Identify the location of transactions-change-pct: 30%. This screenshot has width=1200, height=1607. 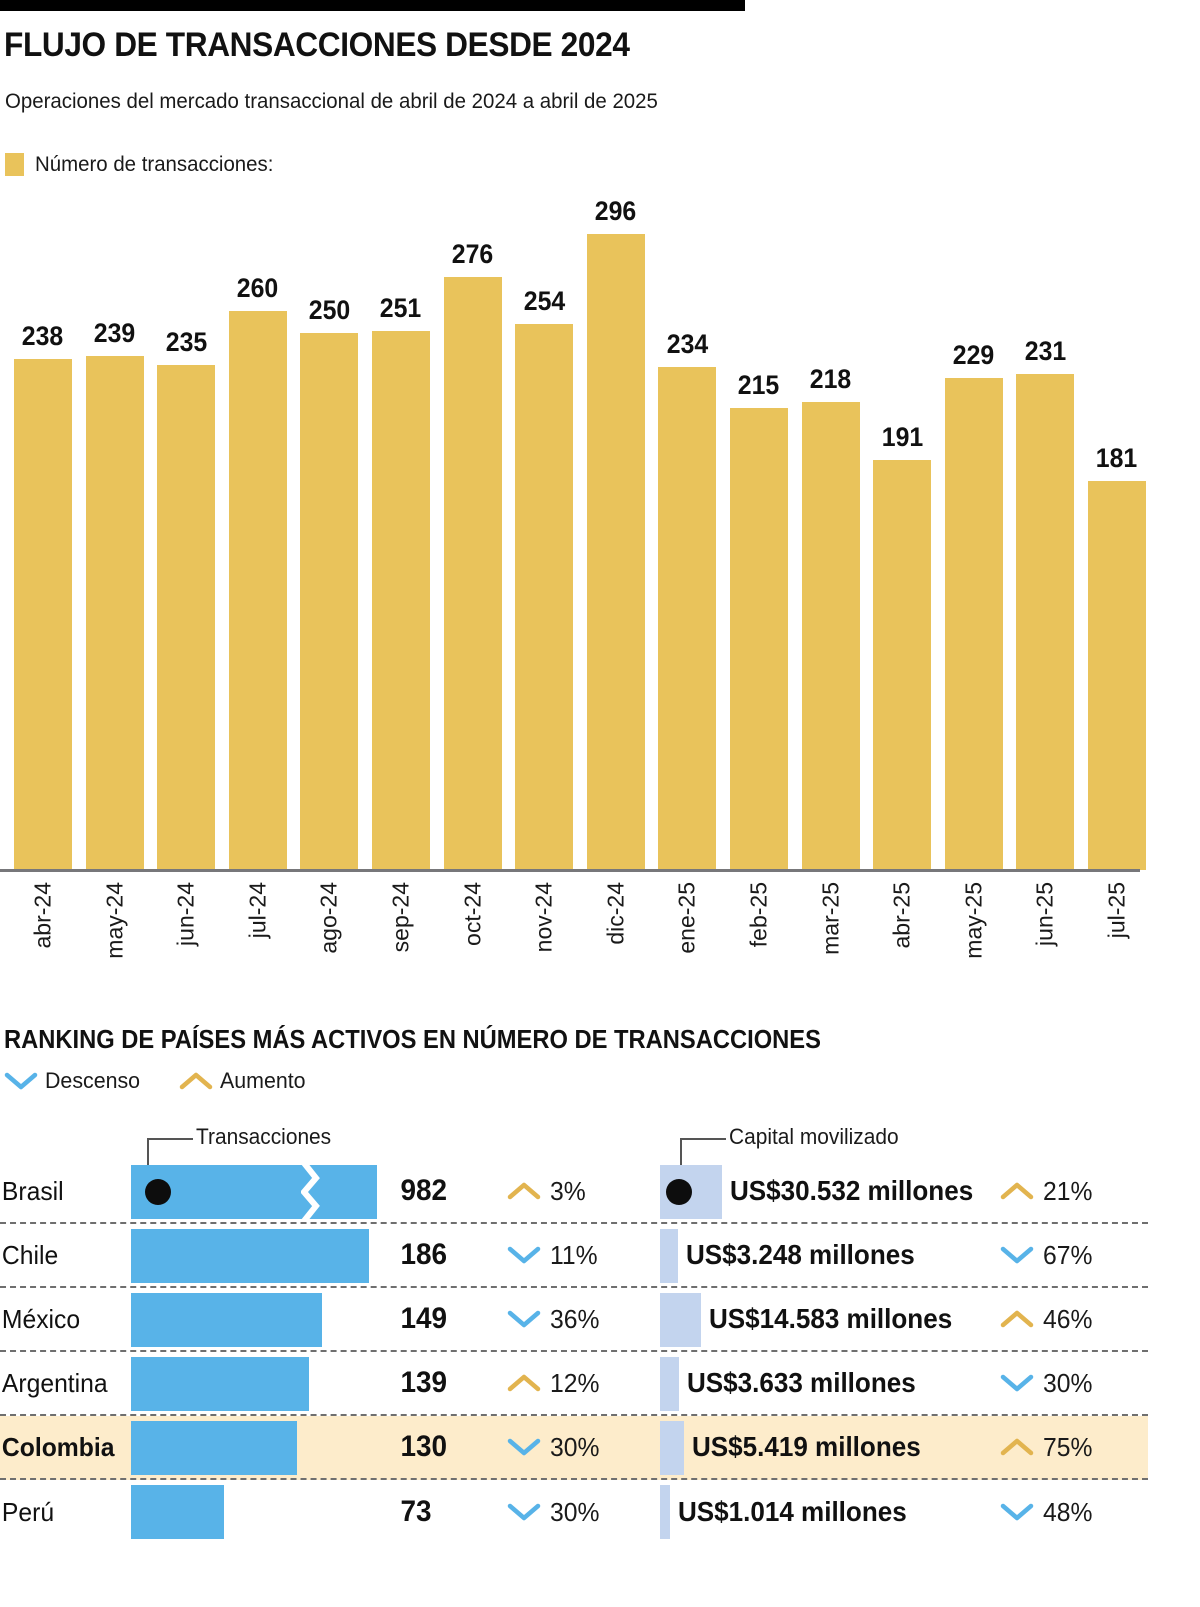
(575, 1511).